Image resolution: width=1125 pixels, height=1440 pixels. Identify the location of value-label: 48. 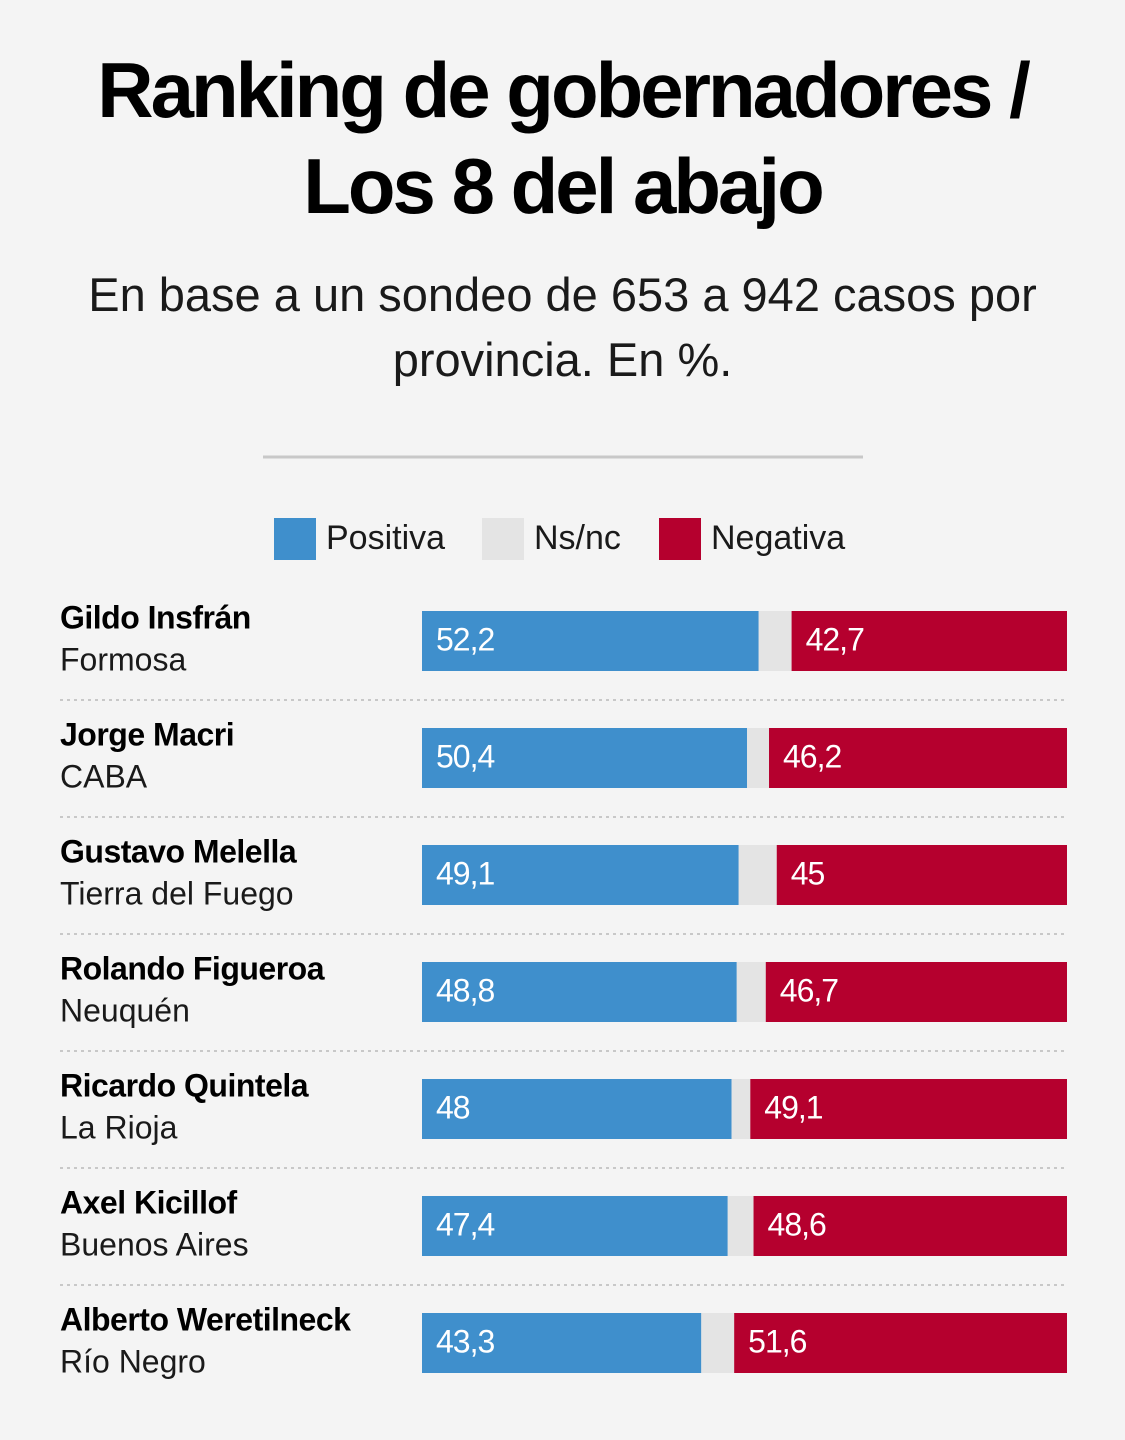
(453, 1107).